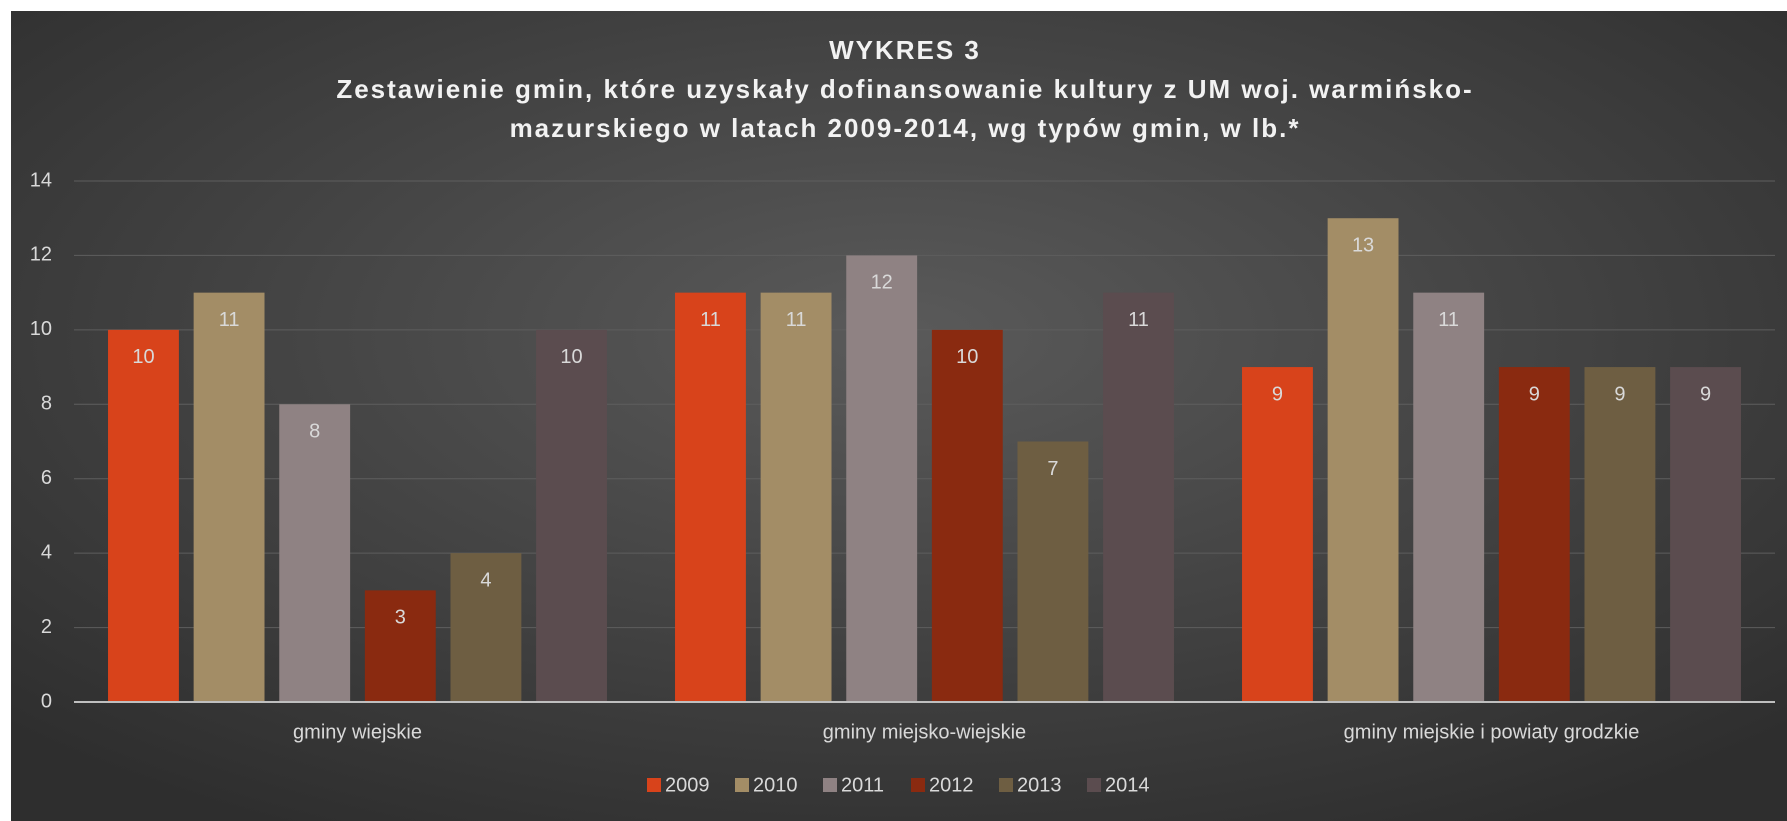 The image size is (1787, 821). What do you see at coordinates (882, 283) in the screenshot?
I see `data-label: 12` at bounding box center [882, 283].